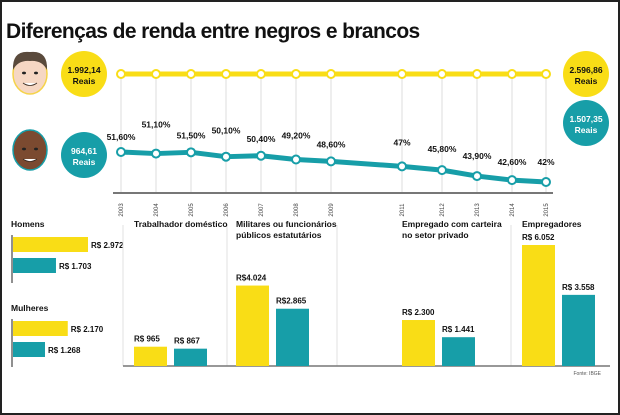 The image size is (620, 415). Describe the element at coordinates (83, 70) in the screenshot. I see `bubble-brancos-start-value: 1.992,14` at that location.